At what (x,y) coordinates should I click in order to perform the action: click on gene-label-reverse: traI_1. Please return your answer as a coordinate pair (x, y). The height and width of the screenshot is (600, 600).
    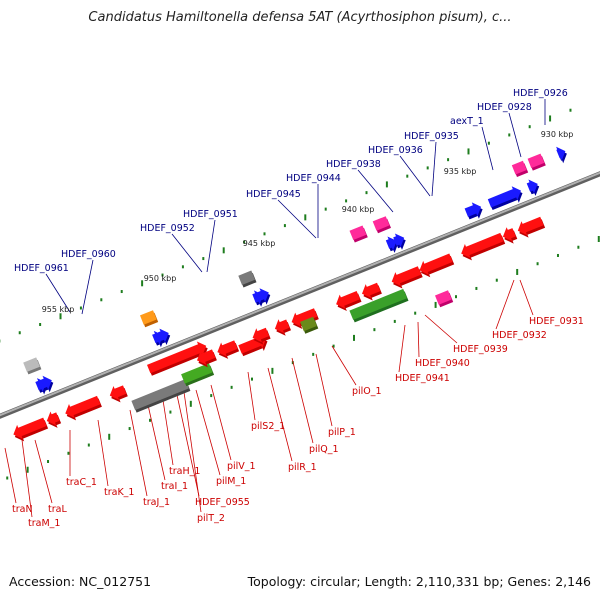
    Looking at the image, I should click on (174, 486).